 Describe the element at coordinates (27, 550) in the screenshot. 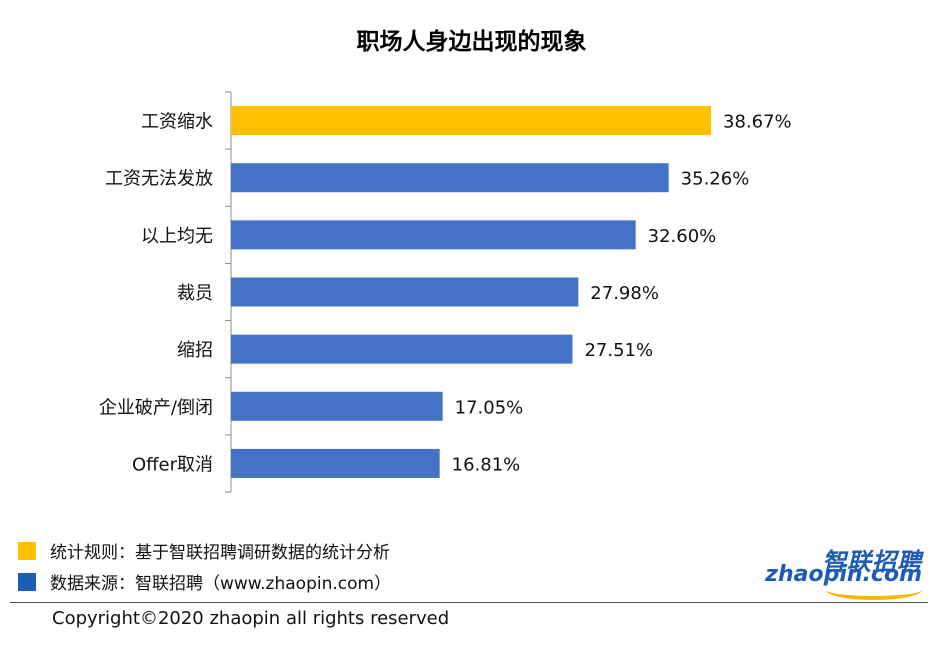

I see `yellow-square-icon` at that location.